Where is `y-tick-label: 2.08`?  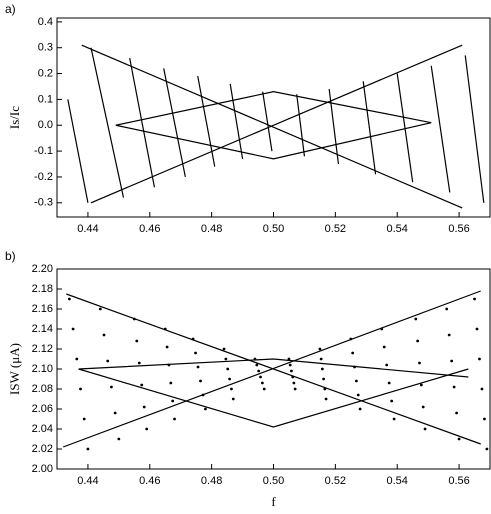 y-tick-label: 2.08 is located at coordinates (42, 389).